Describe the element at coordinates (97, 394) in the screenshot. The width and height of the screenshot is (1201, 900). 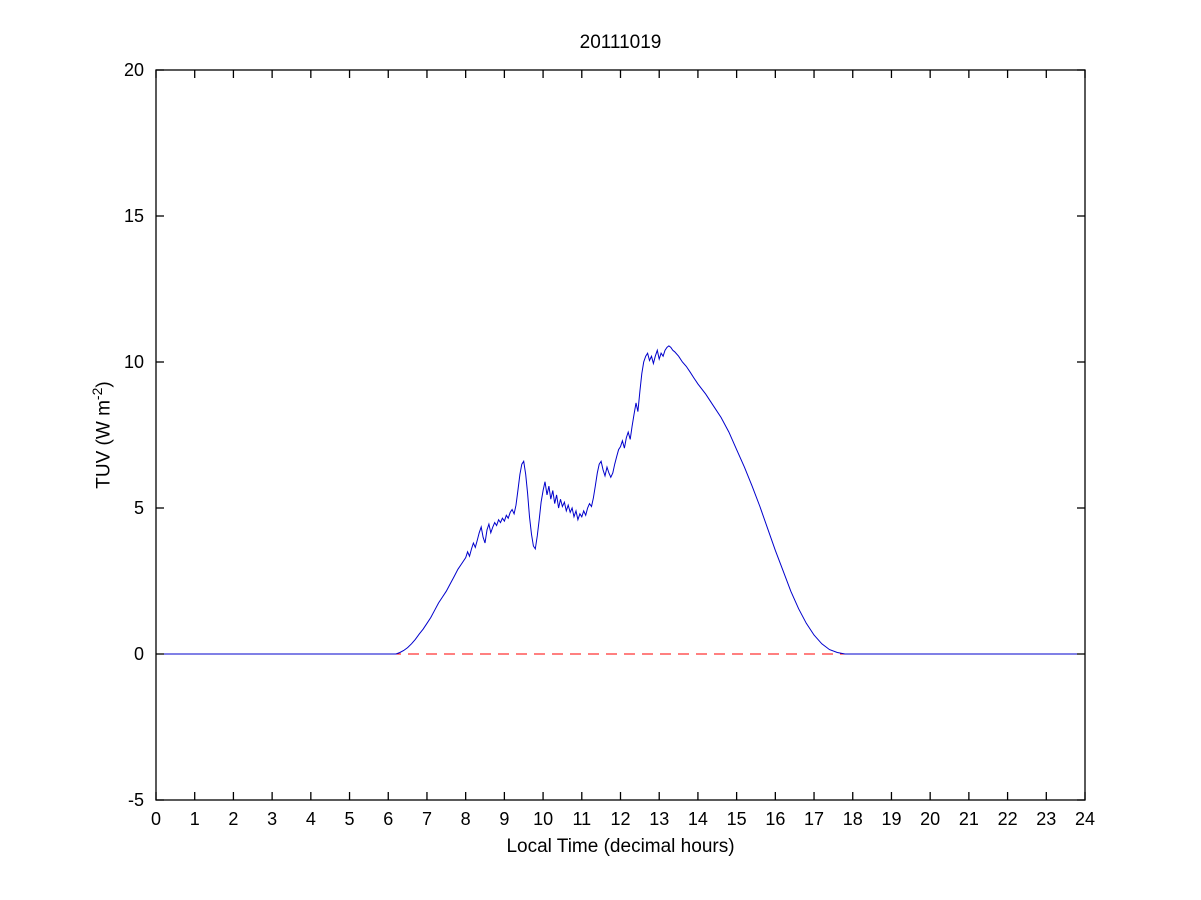
I see `y-axis-label-exponent: -2` at that location.